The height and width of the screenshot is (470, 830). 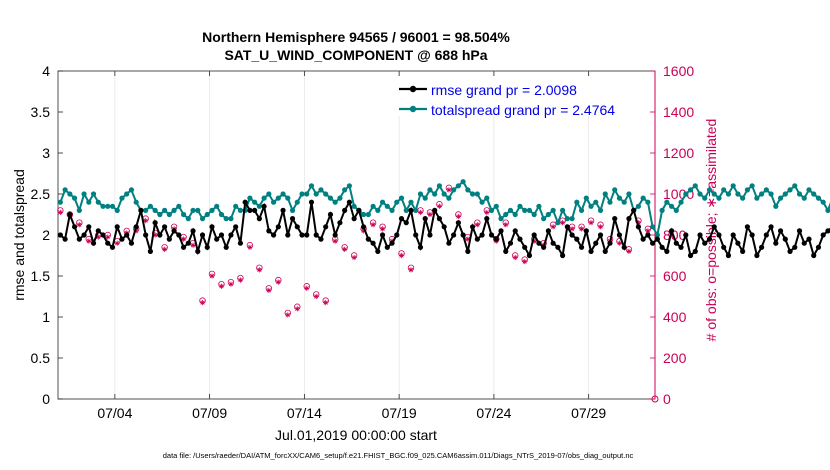 What do you see at coordinates (399, 413) in the screenshot?
I see `x-tick-label: 07/19` at bounding box center [399, 413].